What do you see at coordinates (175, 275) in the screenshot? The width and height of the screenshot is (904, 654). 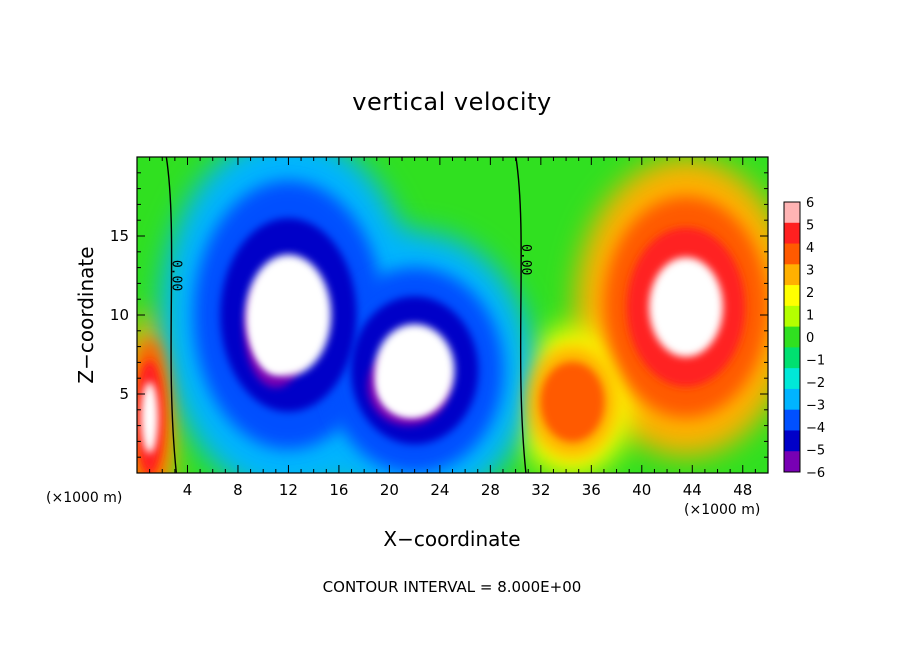 I see `contour-label-0: 0.00` at bounding box center [175, 275].